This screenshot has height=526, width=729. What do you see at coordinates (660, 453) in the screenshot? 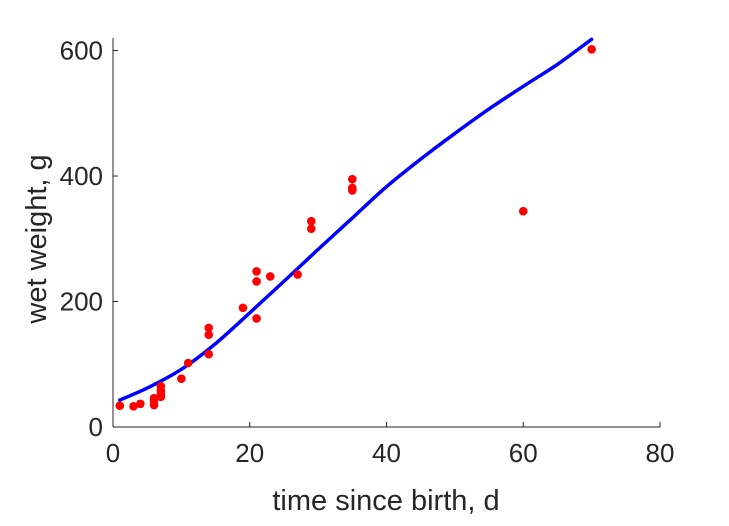
I see `x-tick-label: 80` at bounding box center [660, 453].